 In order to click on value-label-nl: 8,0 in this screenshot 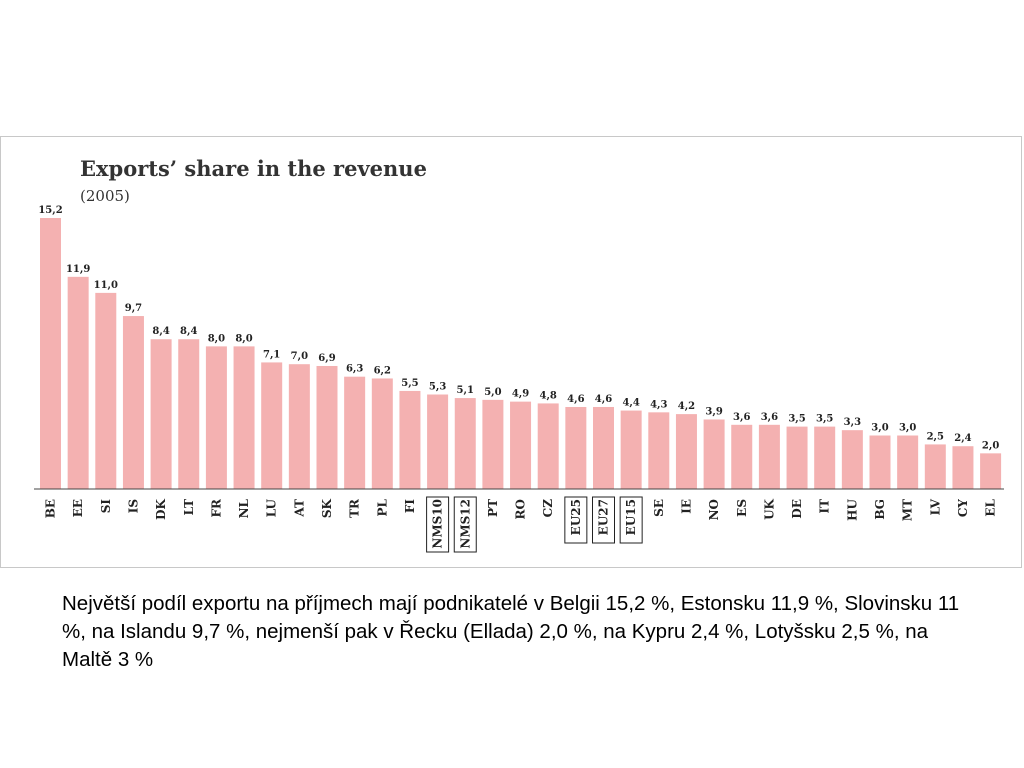, I will do `click(243, 338)`.